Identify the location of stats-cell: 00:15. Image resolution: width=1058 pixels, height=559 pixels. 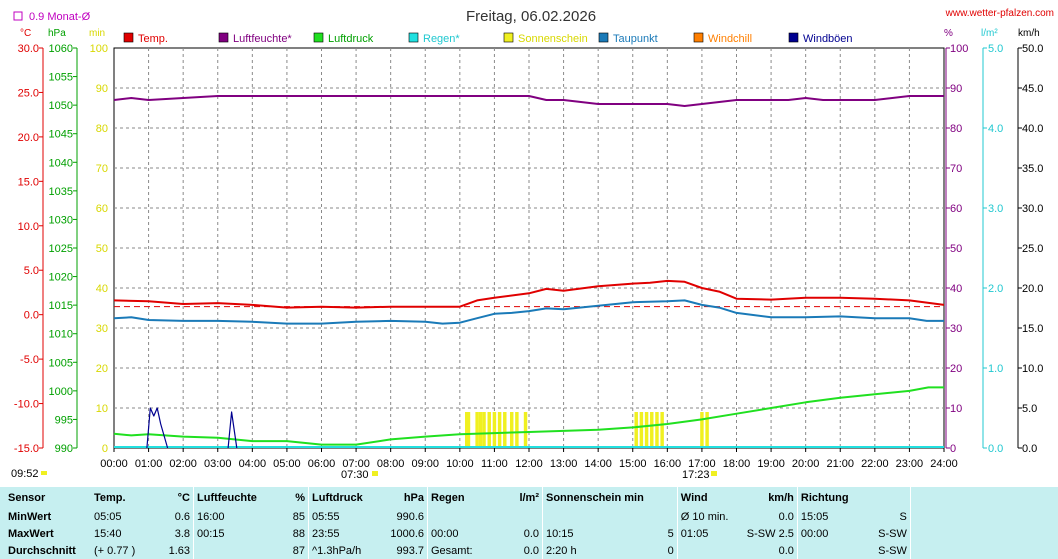
(236, 533).